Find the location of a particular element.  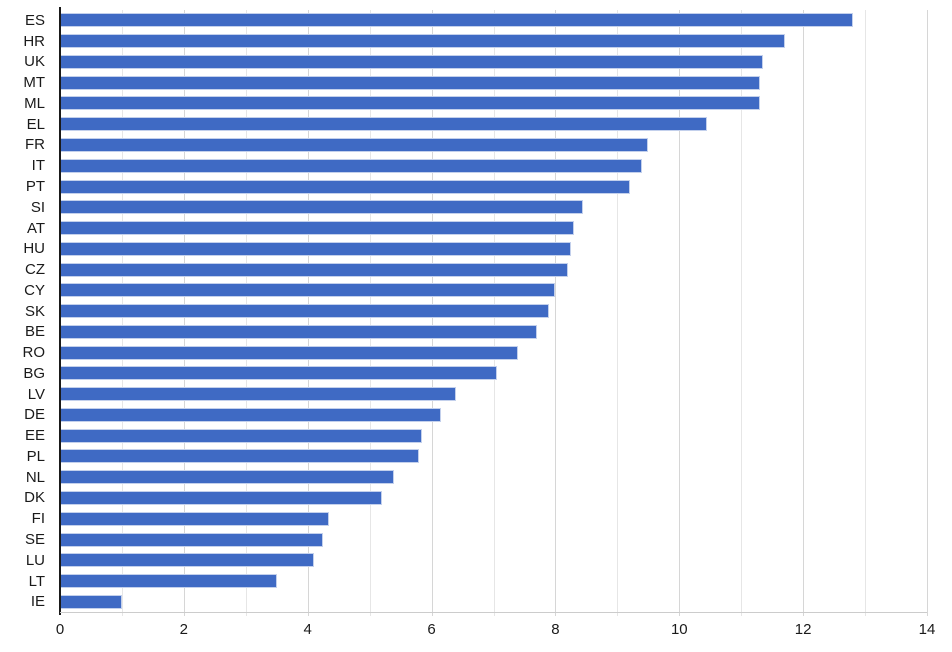

category-label: NL is located at coordinates (35, 477).